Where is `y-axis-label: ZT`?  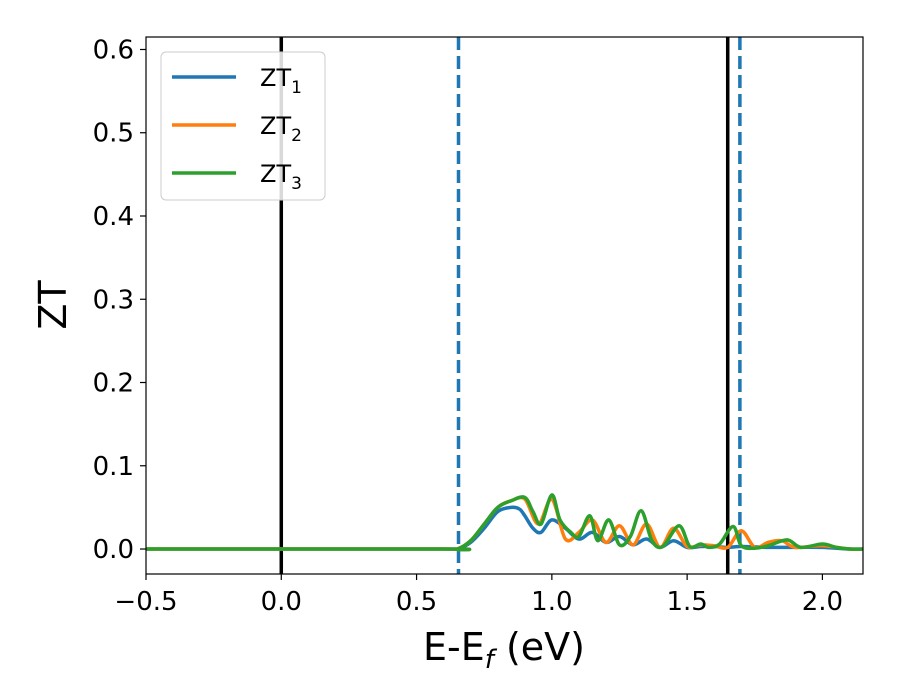
y-axis-label: ZT is located at coordinates (53, 305).